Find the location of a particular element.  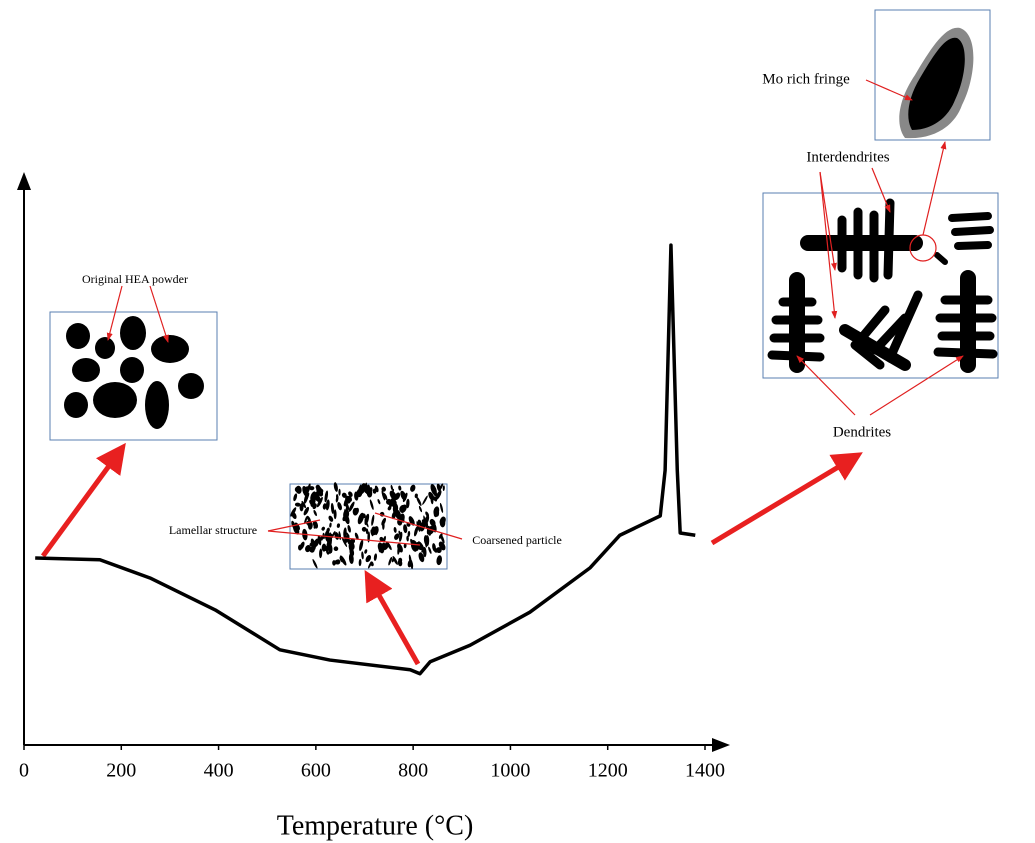

fringe-inset is located at coordinates (928, 75).